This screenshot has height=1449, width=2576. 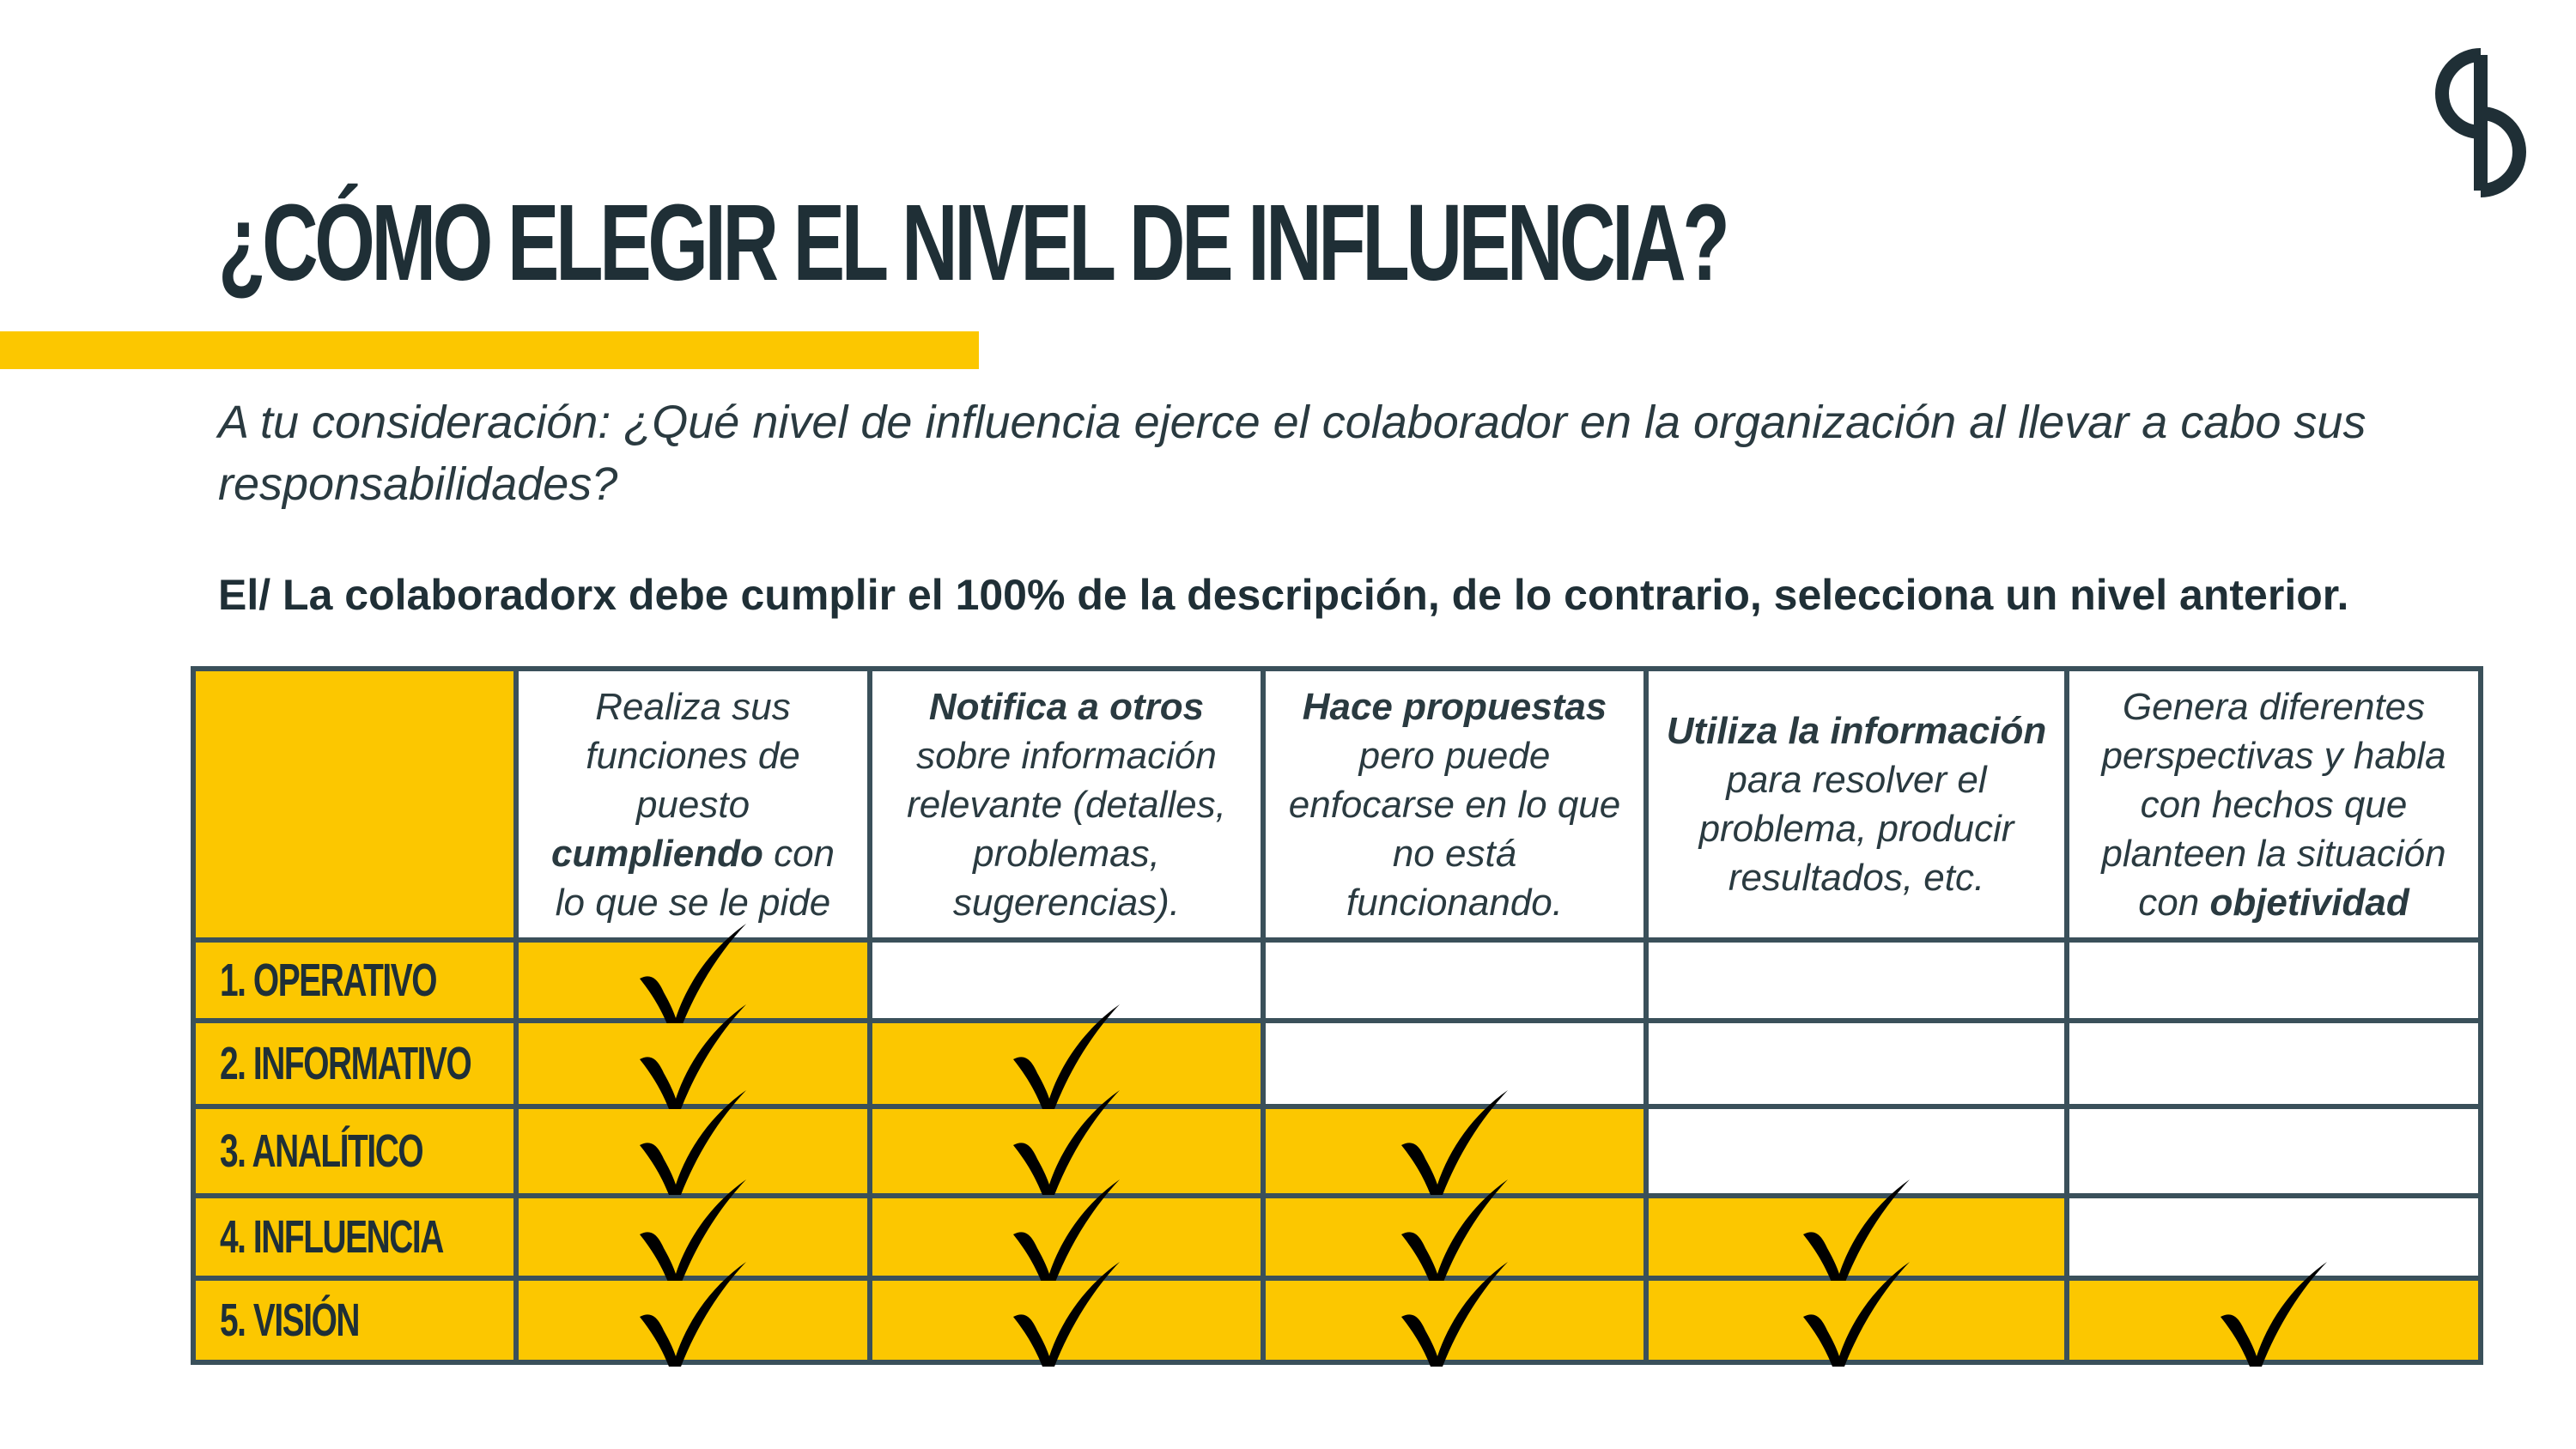 I want to click on column-header-emphasis: cumpliendo, so click(x=656, y=853).